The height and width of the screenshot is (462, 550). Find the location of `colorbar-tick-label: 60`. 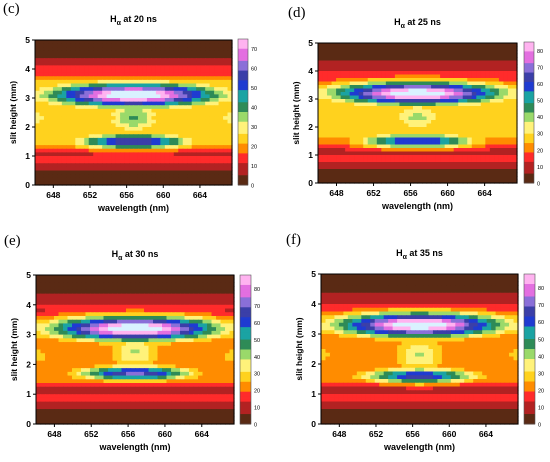

colorbar-tick-label: 60 is located at coordinates (540, 85).